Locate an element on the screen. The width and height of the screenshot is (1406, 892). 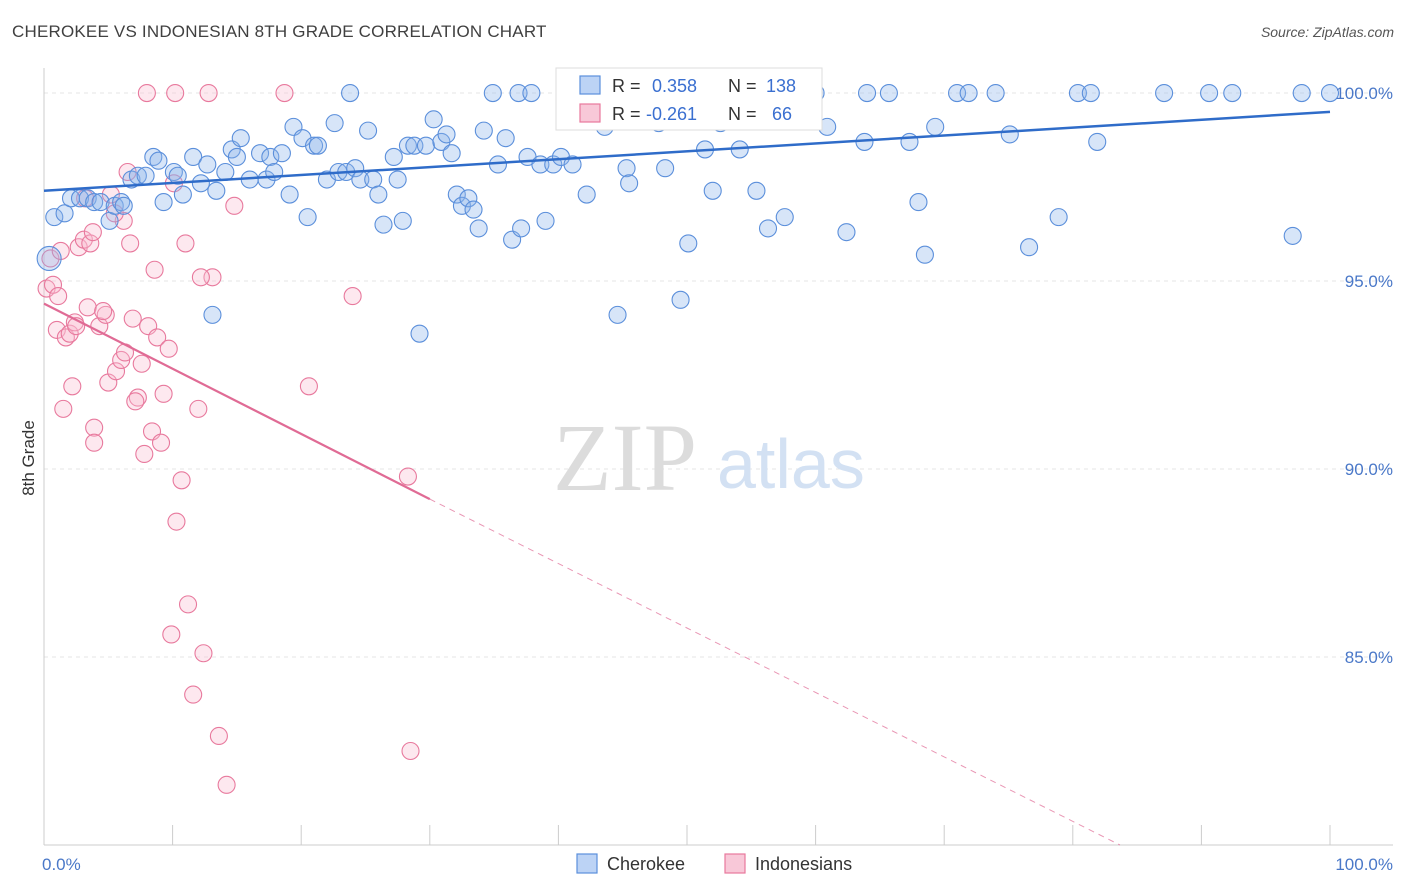
y-tick-label-3: 85.0% is located at coordinates (1369, 657).